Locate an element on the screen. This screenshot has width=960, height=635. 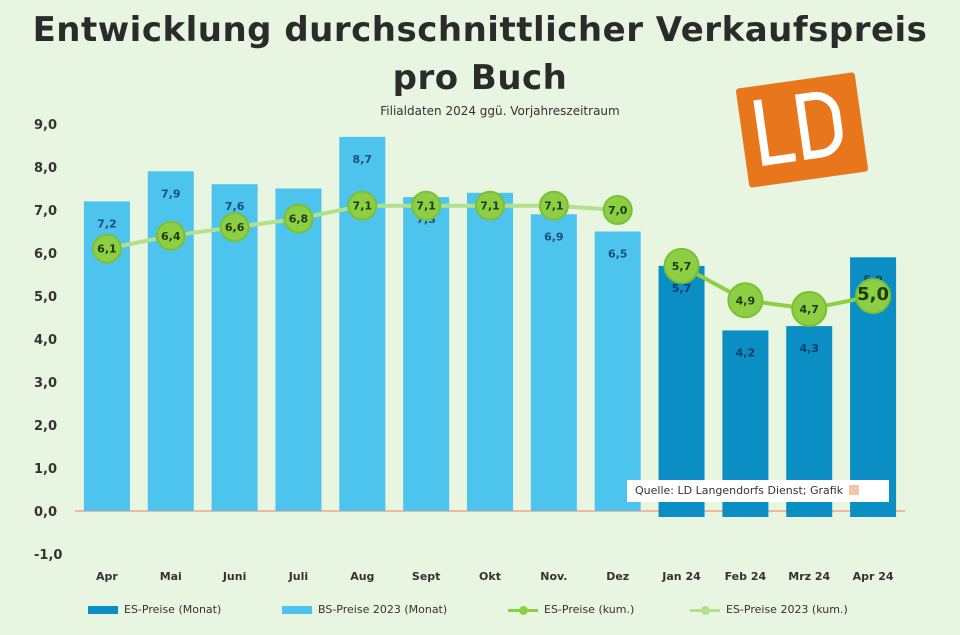
x-tick-label: Mai is located at coordinates (171, 576).